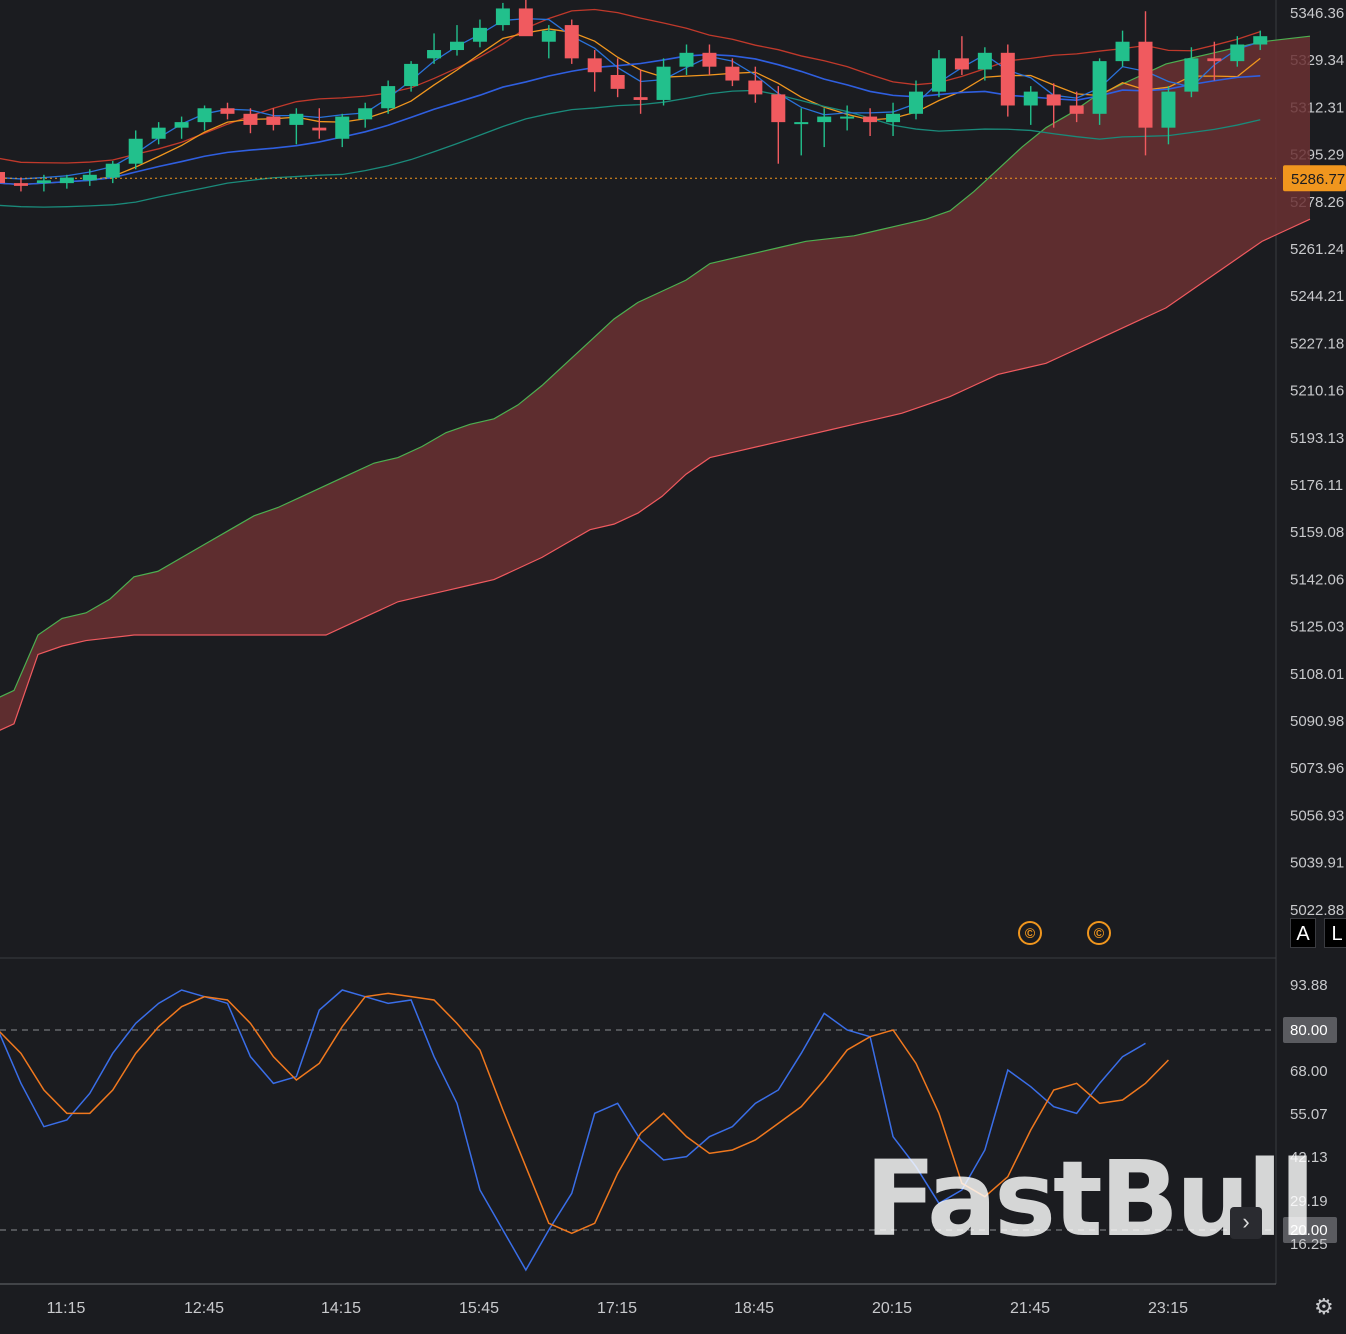  What do you see at coordinates (1317, 13) in the screenshot?
I see `price-tick-label: 5346.36` at bounding box center [1317, 13].